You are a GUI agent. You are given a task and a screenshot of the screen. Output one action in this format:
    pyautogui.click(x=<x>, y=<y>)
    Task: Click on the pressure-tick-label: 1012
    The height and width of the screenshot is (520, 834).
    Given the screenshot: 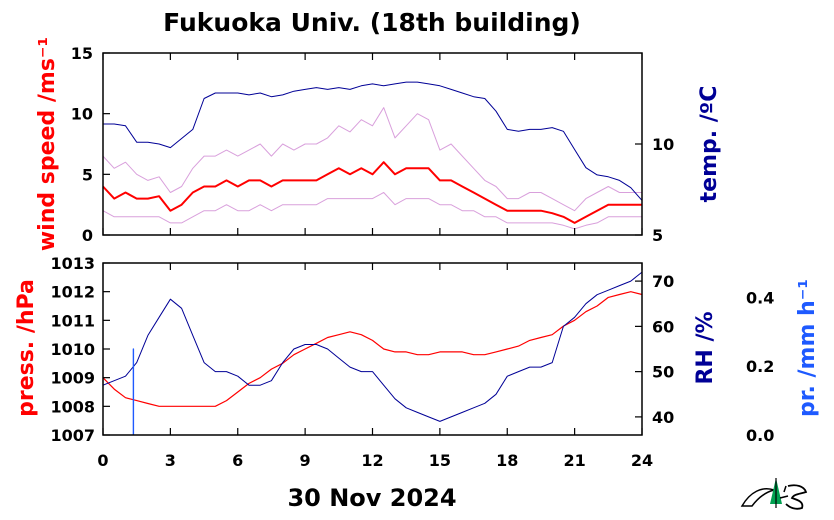 What is the action you would take?
    pyautogui.click(x=72, y=292)
    